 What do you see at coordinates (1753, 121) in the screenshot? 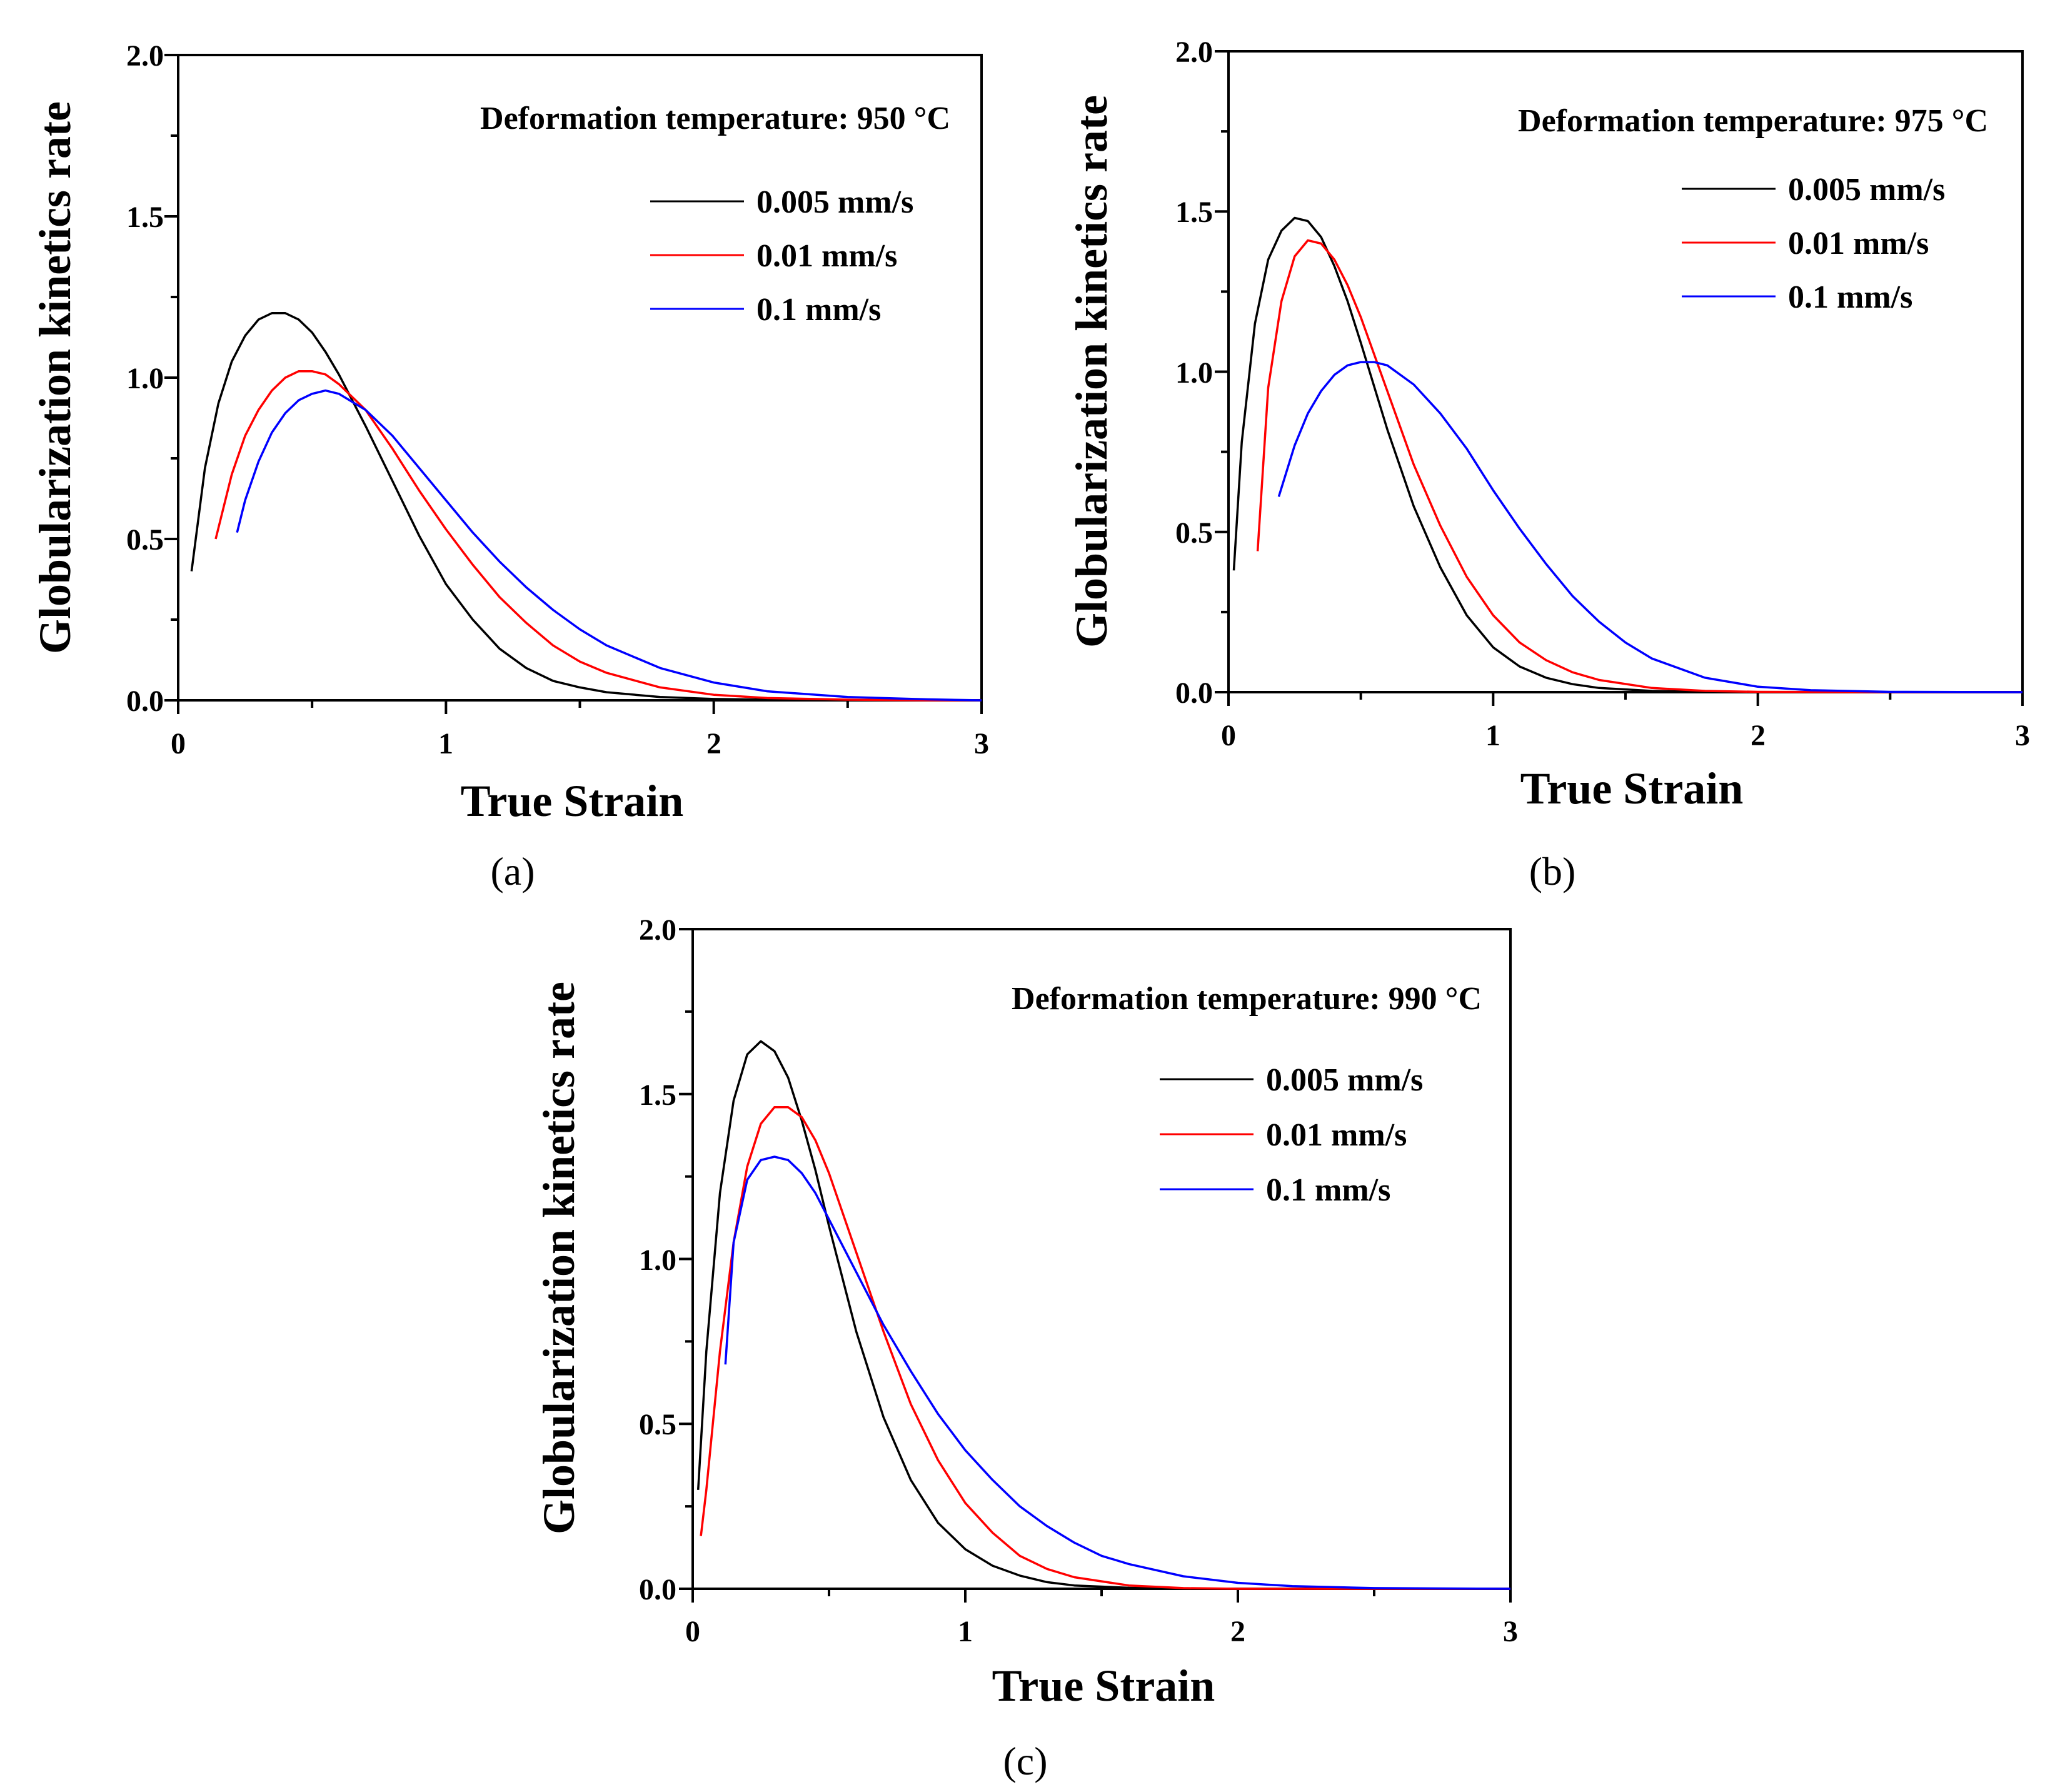
I see `temperature-annotation: Deformation temperature: 975 °C` at bounding box center [1753, 121].